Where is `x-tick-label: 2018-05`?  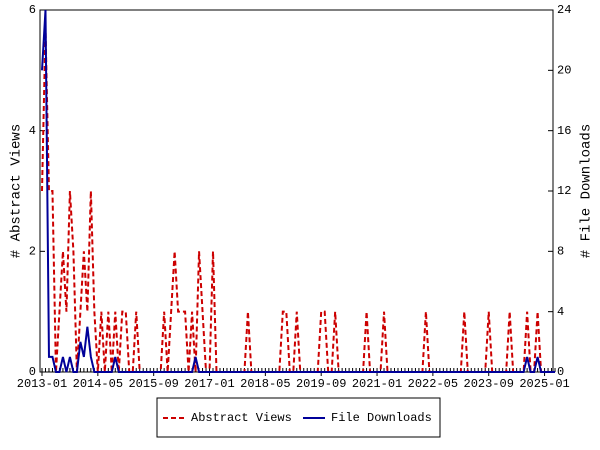 x-tick-label: 2018-05 is located at coordinates (265, 384).